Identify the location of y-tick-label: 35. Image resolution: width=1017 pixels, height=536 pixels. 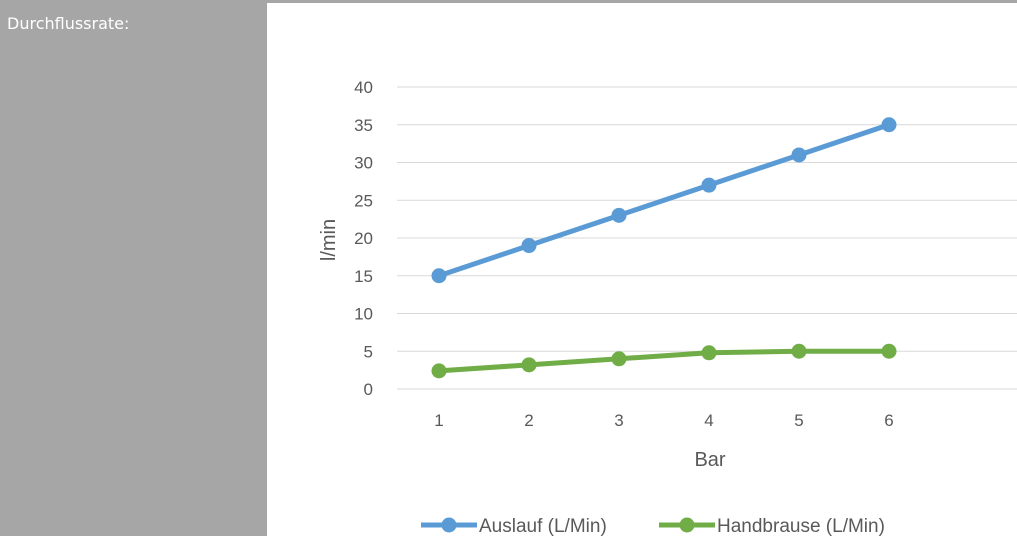
(363, 125).